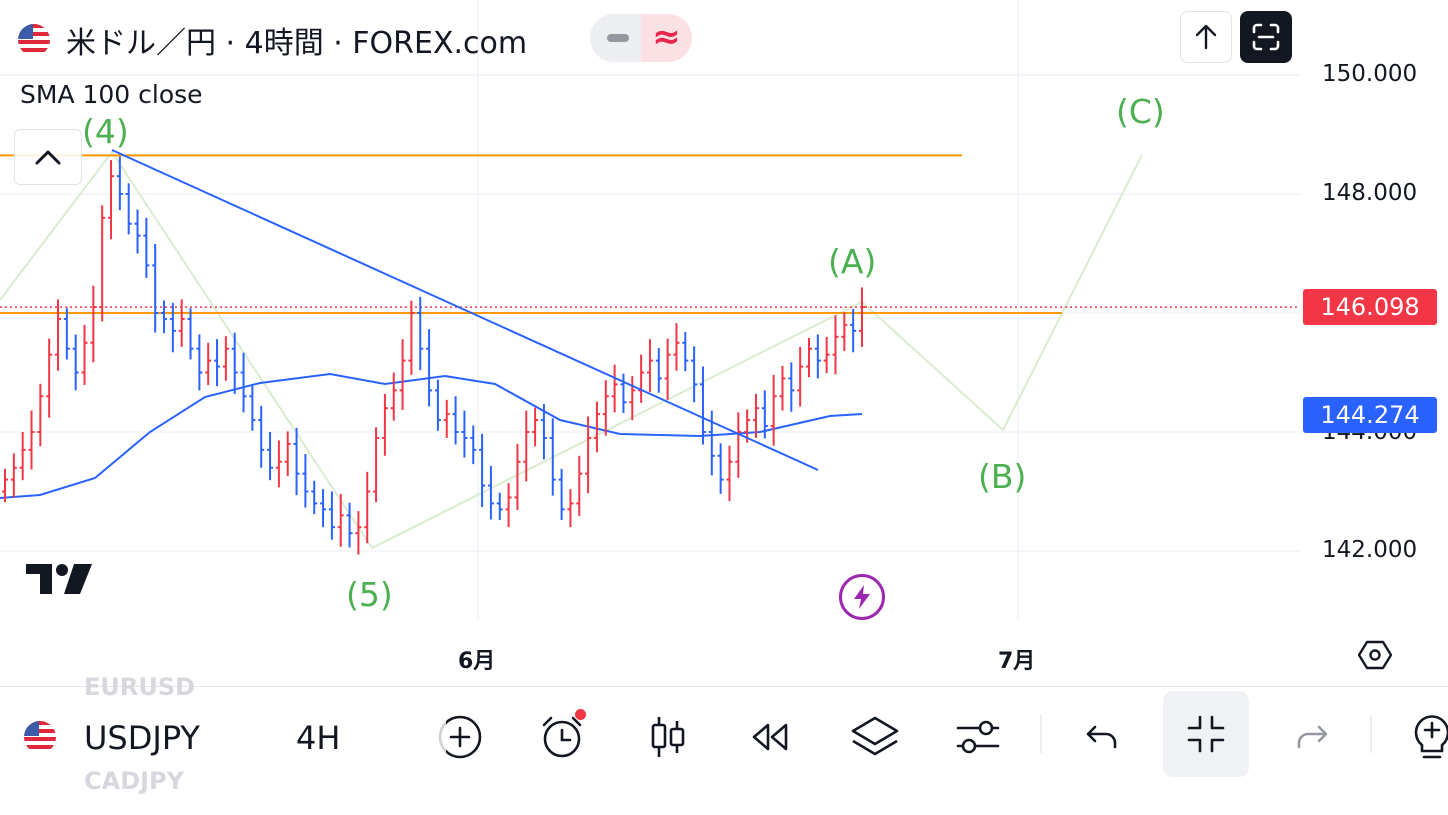  I want to click on lightning-icon, so click(862, 597).